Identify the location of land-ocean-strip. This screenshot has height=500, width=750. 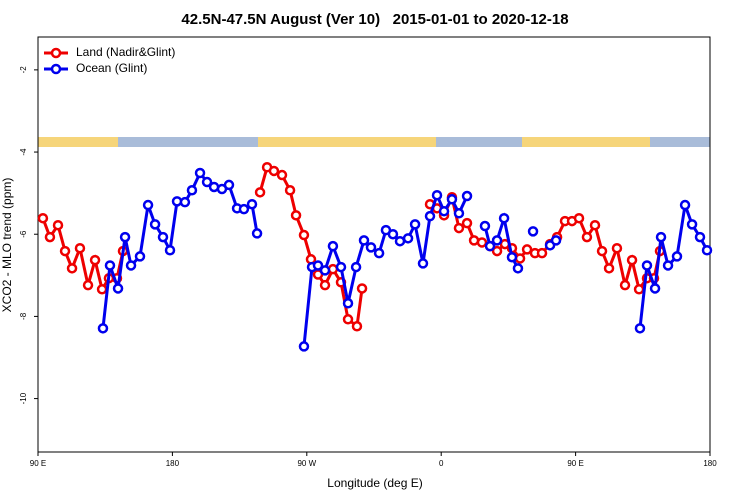
(374, 142).